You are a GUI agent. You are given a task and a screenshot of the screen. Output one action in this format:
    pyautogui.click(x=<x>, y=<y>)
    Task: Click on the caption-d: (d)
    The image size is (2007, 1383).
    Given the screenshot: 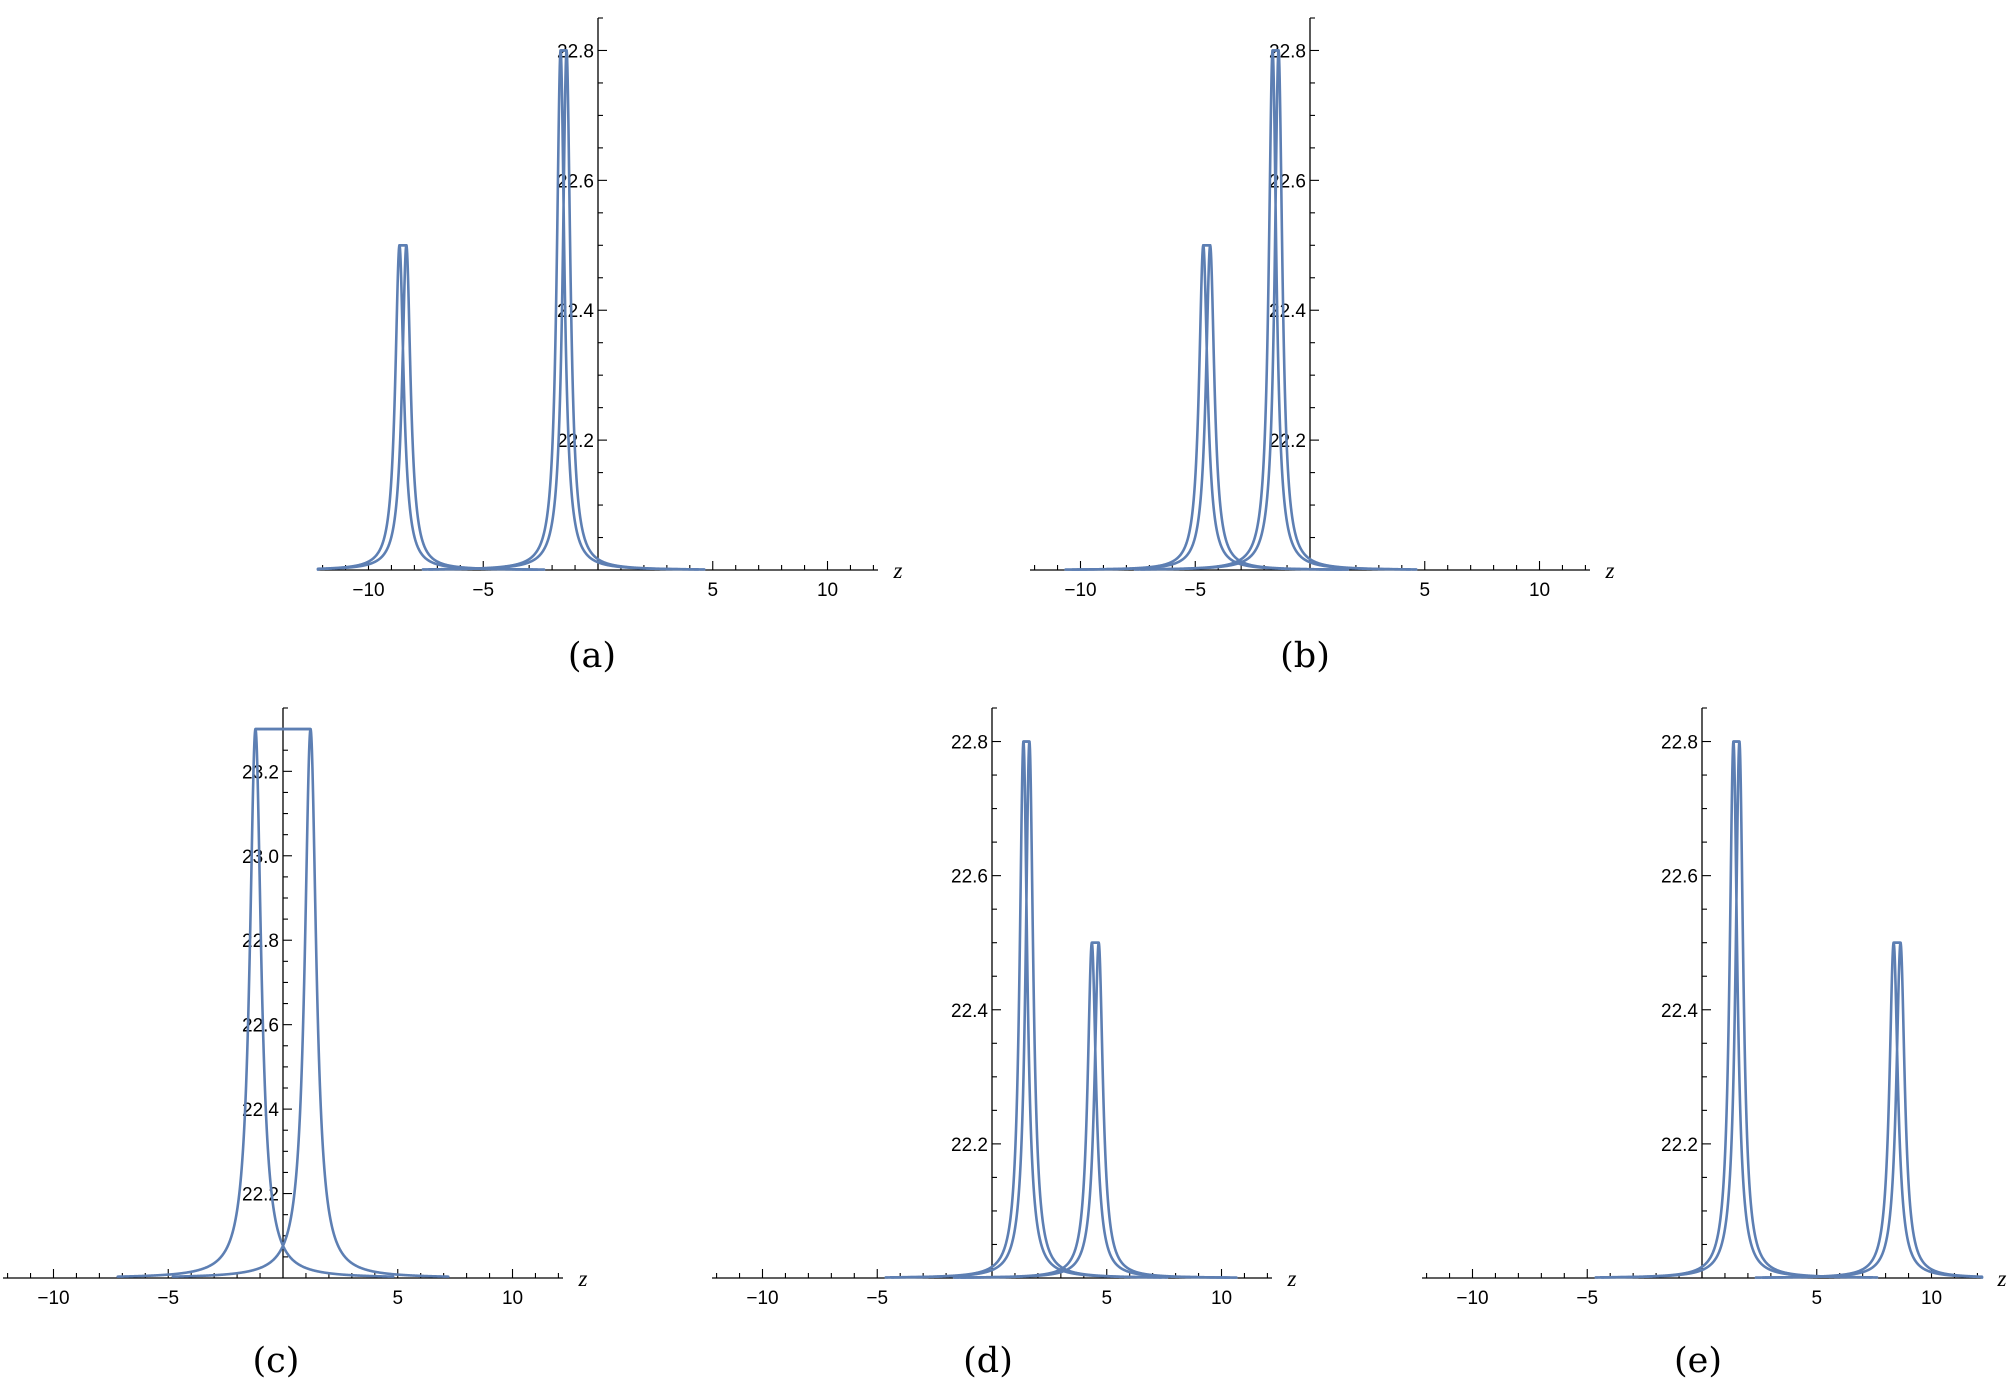 What is the action you would take?
    pyautogui.click(x=988, y=1361)
    